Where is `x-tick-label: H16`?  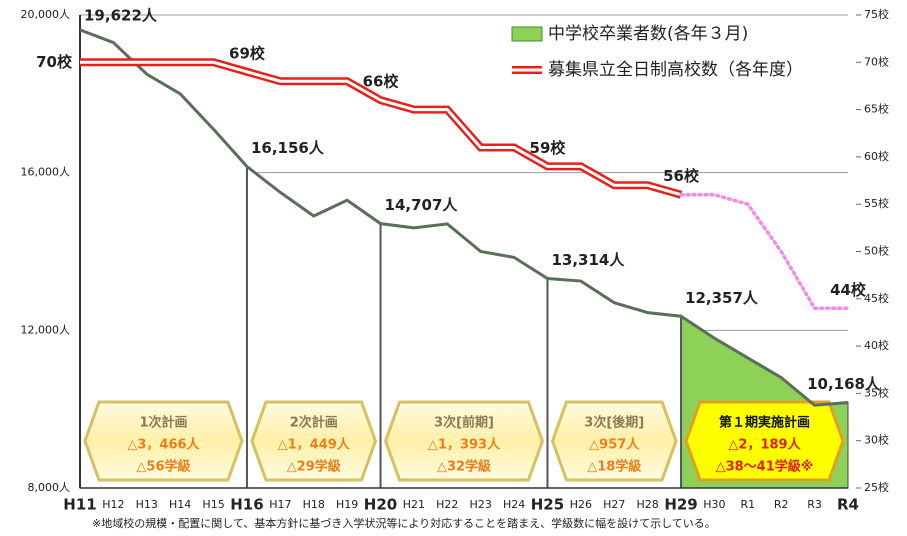 x-tick-label: H16 is located at coordinates (246, 505).